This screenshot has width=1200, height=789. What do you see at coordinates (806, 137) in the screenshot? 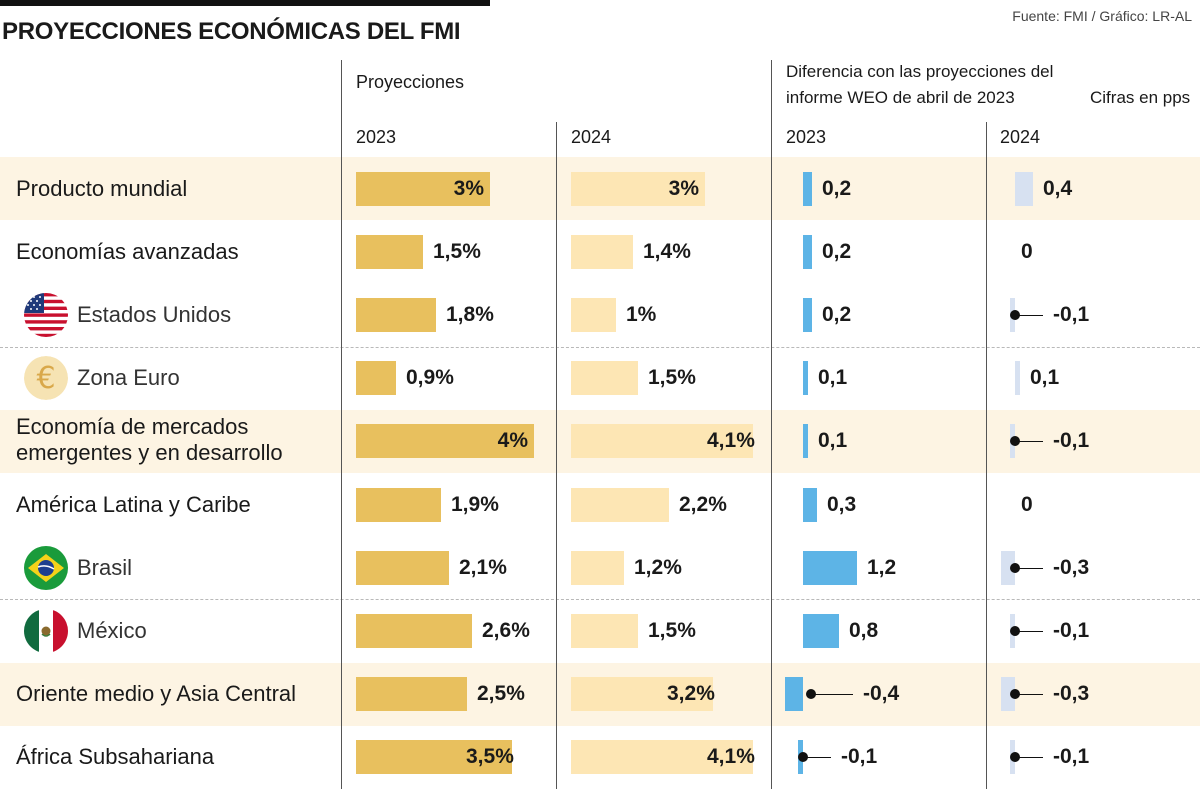
I see `diff-2023-header: 2023` at bounding box center [806, 137].